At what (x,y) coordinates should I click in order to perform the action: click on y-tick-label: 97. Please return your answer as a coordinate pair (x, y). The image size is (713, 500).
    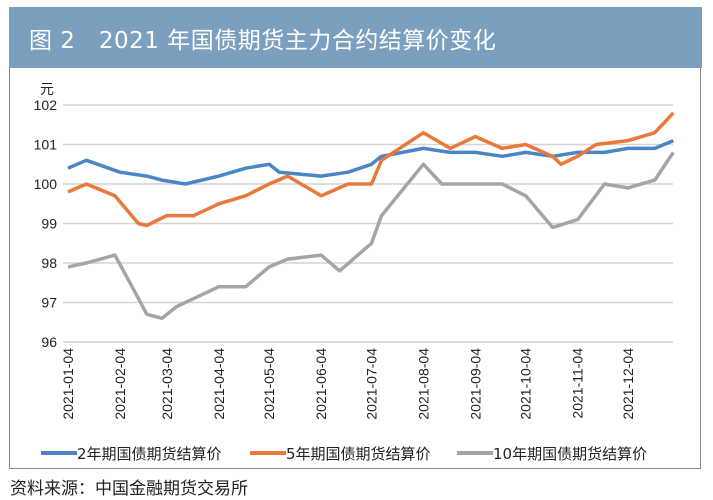
    Looking at the image, I should click on (49, 303).